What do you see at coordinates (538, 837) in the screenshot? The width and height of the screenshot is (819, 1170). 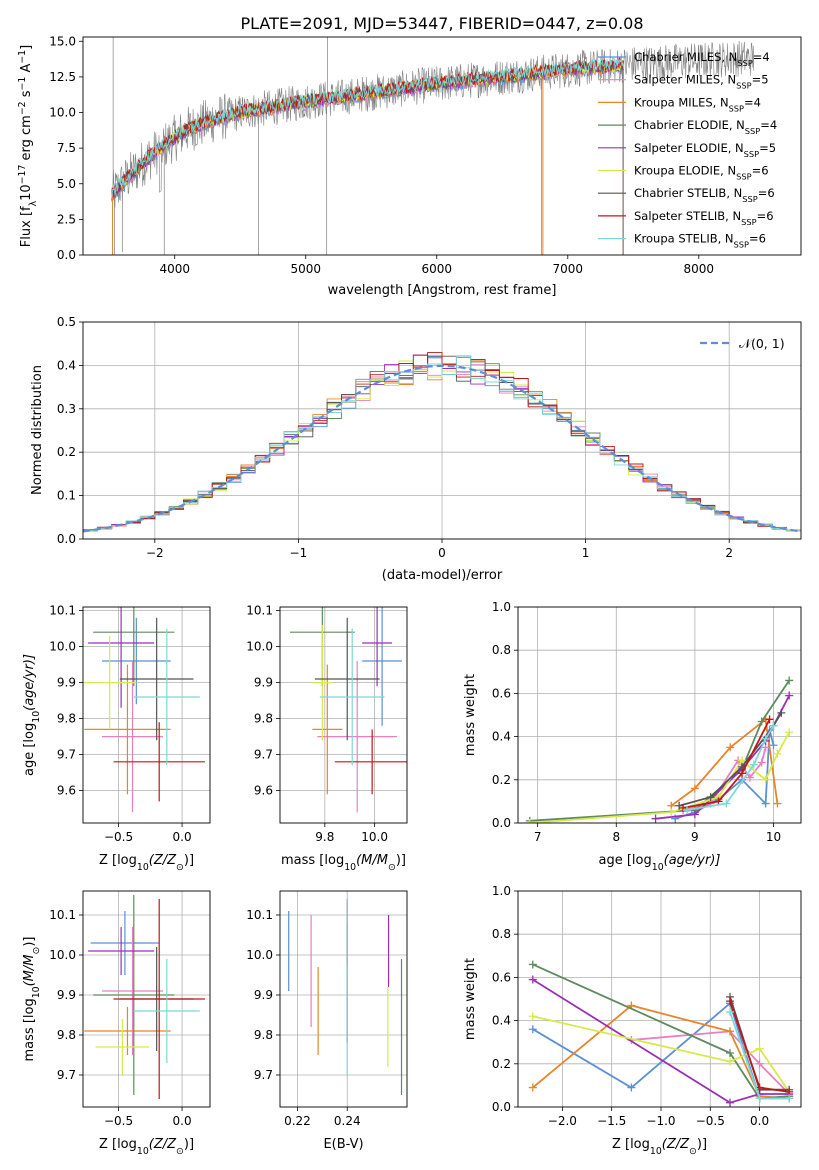 I see `x-tick-label: 7` at bounding box center [538, 837].